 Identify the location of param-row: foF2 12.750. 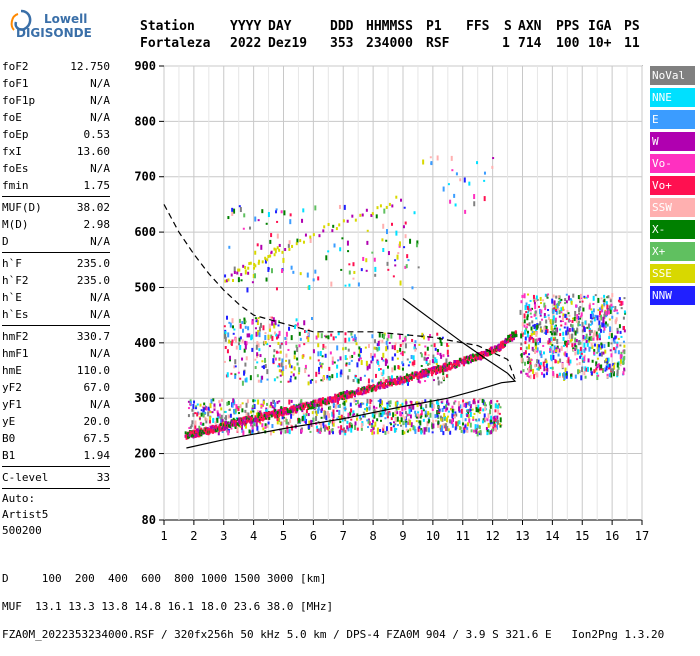
(56, 66).